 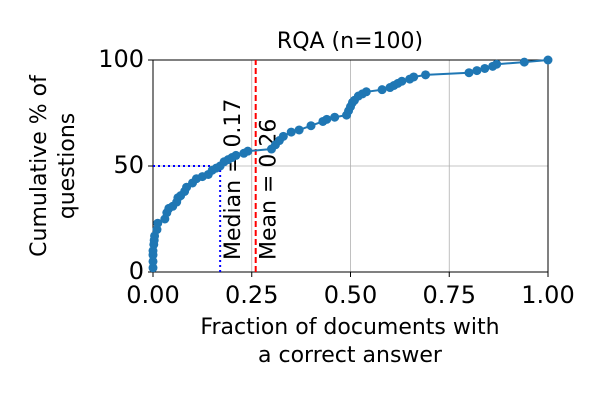 What do you see at coordinates (67, 166) in the screenshot?
I see `y-axis-label: questions` at bounding box center [67, 166].